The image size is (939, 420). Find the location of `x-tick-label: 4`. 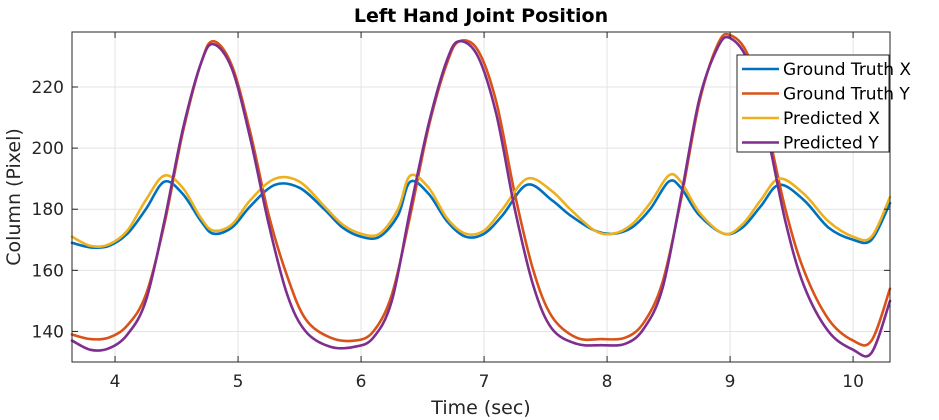

x-tick-label: 4 is located at coordinates (115, 382).